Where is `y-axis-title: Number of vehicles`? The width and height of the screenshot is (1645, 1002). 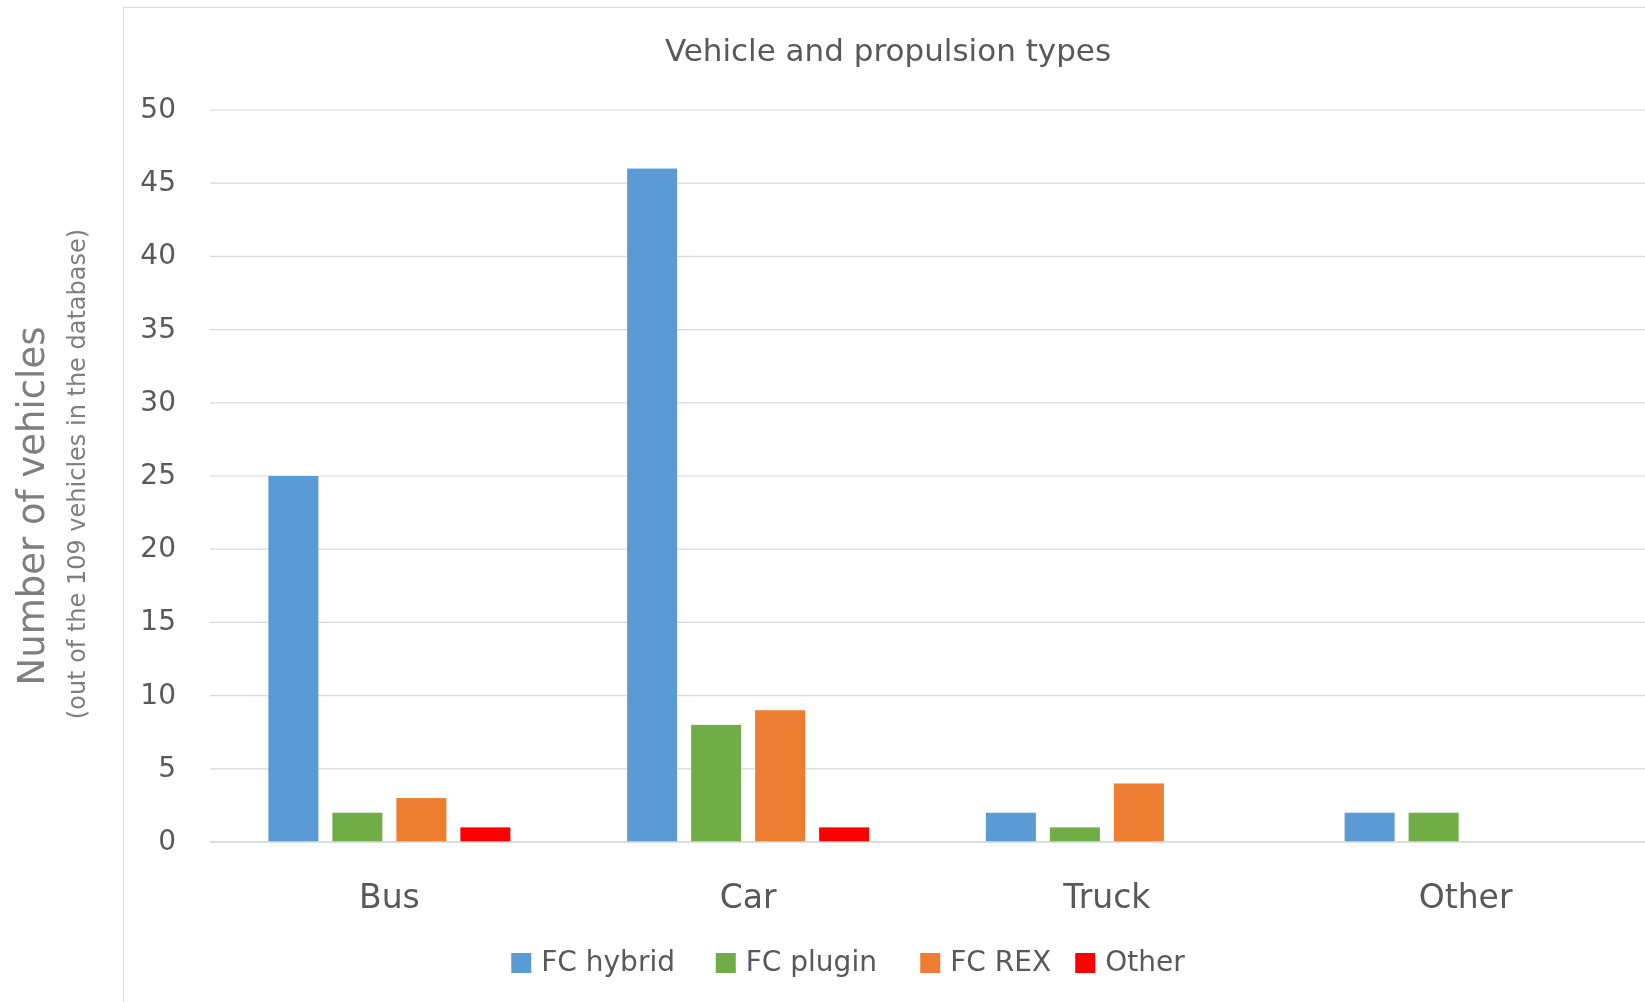 y-axis-title: Number of vehicles is located at coordinates (31, 506).